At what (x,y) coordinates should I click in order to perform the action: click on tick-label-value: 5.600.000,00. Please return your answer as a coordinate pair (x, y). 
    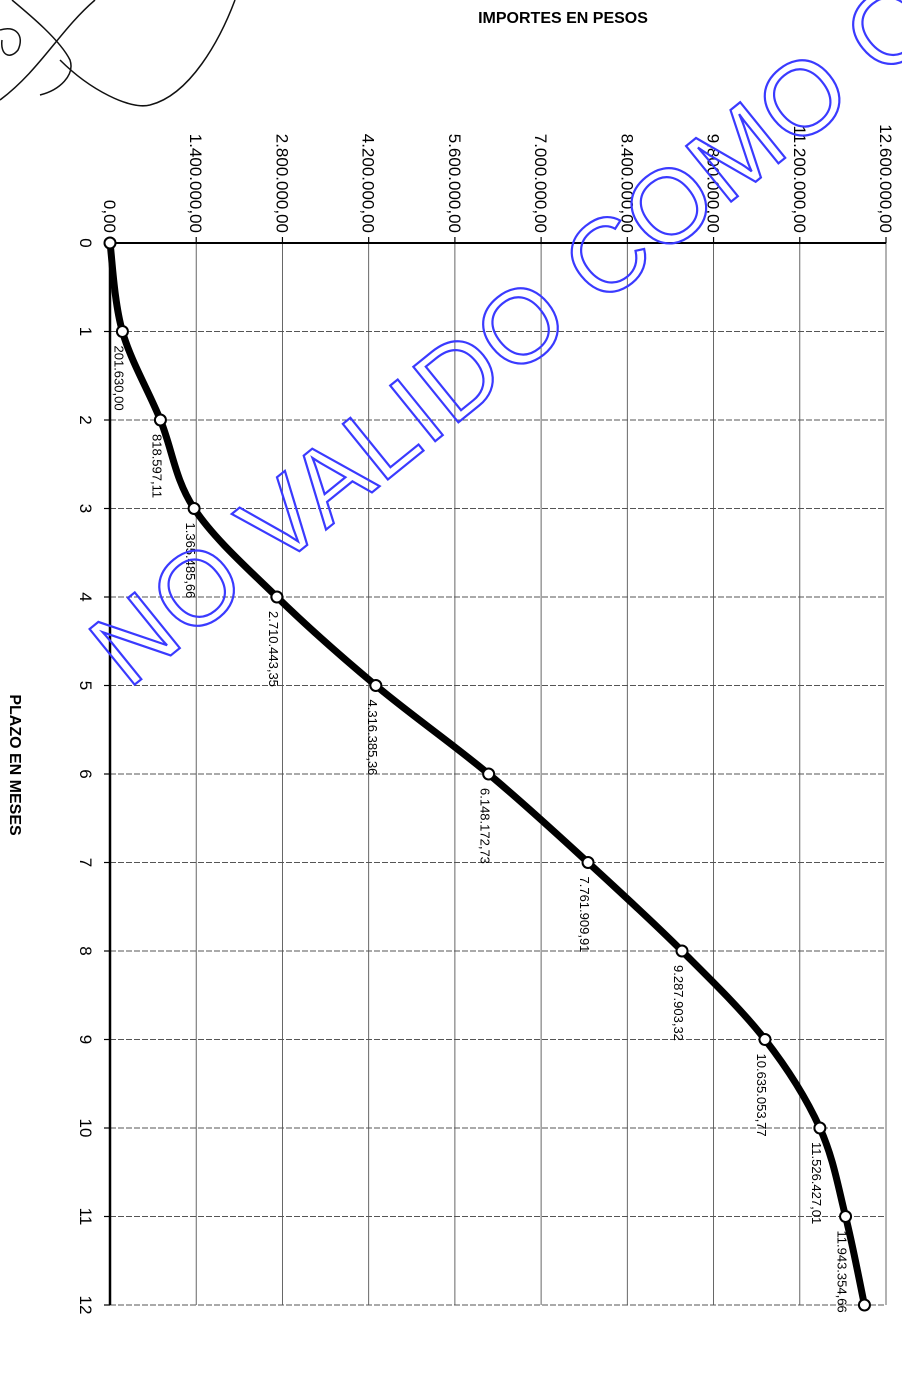
    Looking at the image, I should click on (454, 183).